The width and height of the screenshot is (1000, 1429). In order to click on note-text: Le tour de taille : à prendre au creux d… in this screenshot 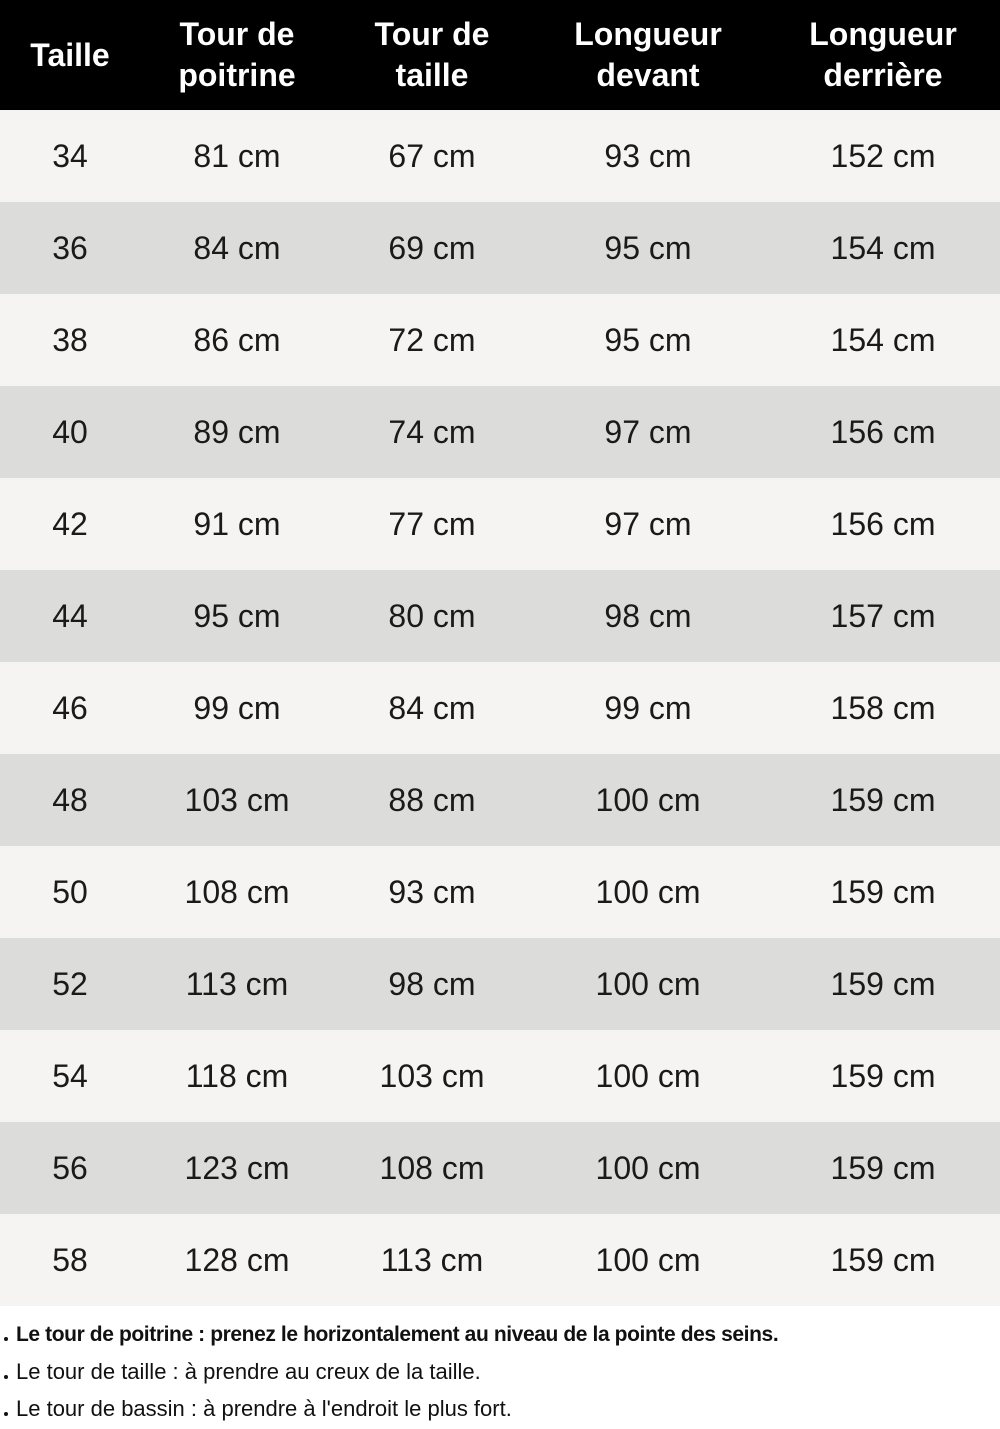, I will do `click(248, 1371)`.